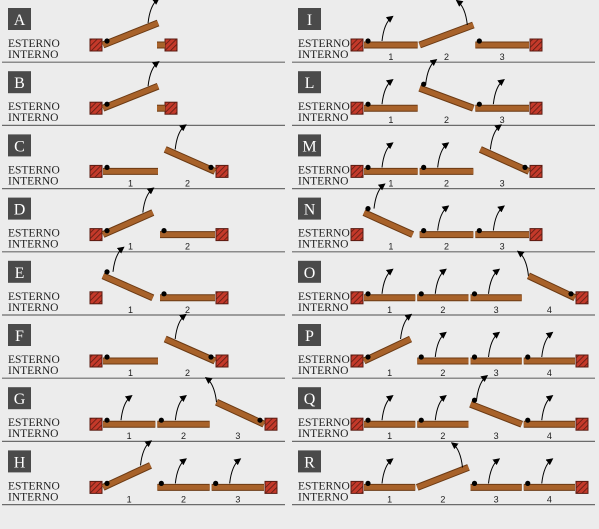 The height and width of the screenshot is (529, 599). What do you see at coordinates (309, 336) in the screenshot?
I see `letter-badge-label: P` at bounding box center [309, 336].